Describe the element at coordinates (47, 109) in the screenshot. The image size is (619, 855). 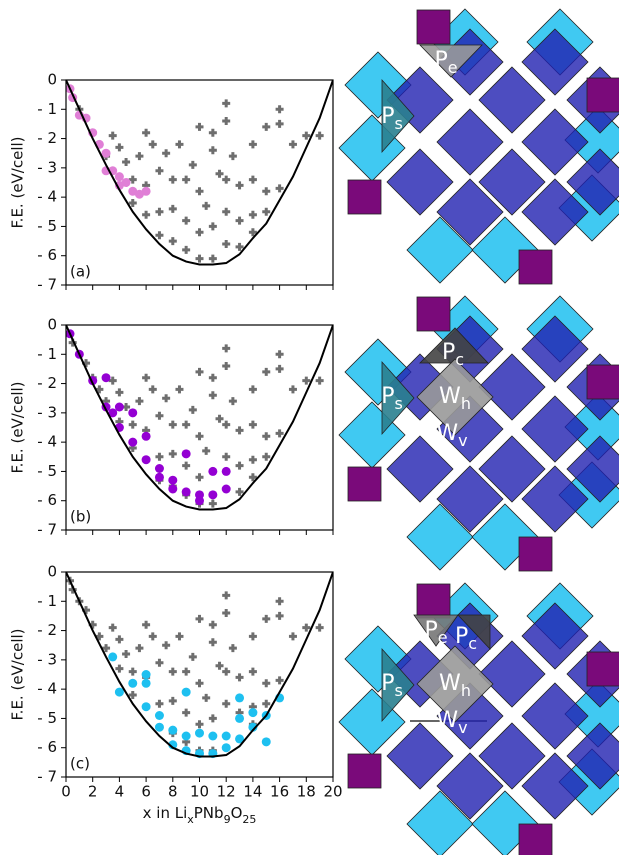
I see `y-tick-label: - 1` at that location.